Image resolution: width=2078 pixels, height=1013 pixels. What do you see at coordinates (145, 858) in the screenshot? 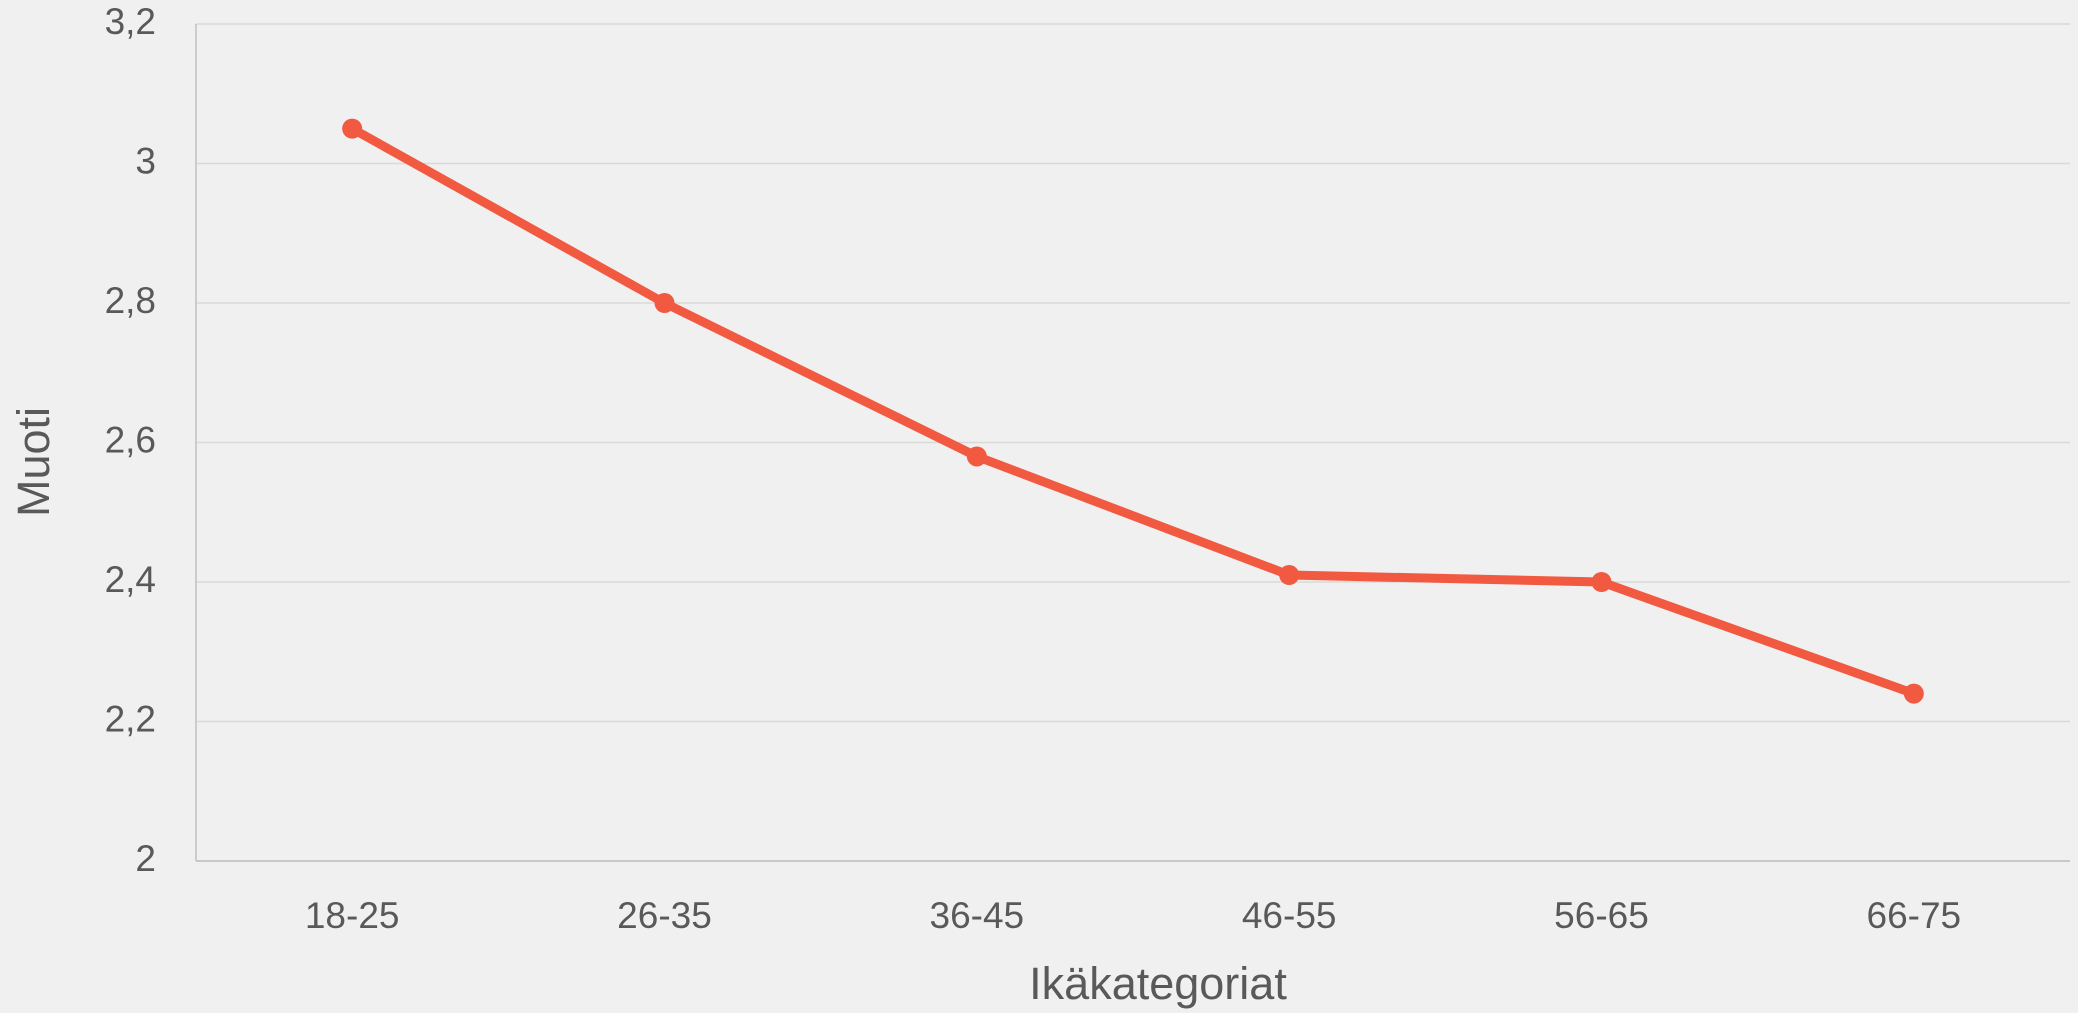
I see `y-tick-label: 2` at bounding box center [145, 858].